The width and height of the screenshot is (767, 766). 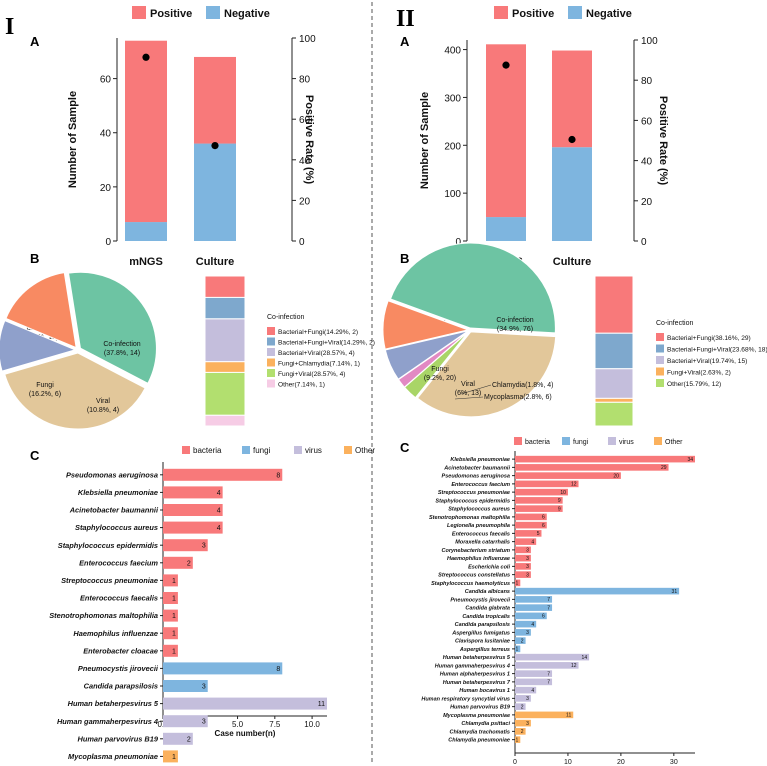 What do you see at coordinates (113, 756) in the screenshot?
I see `y-category-label: Mycoplasma pneumoniae` at bounding box center [113, 756].